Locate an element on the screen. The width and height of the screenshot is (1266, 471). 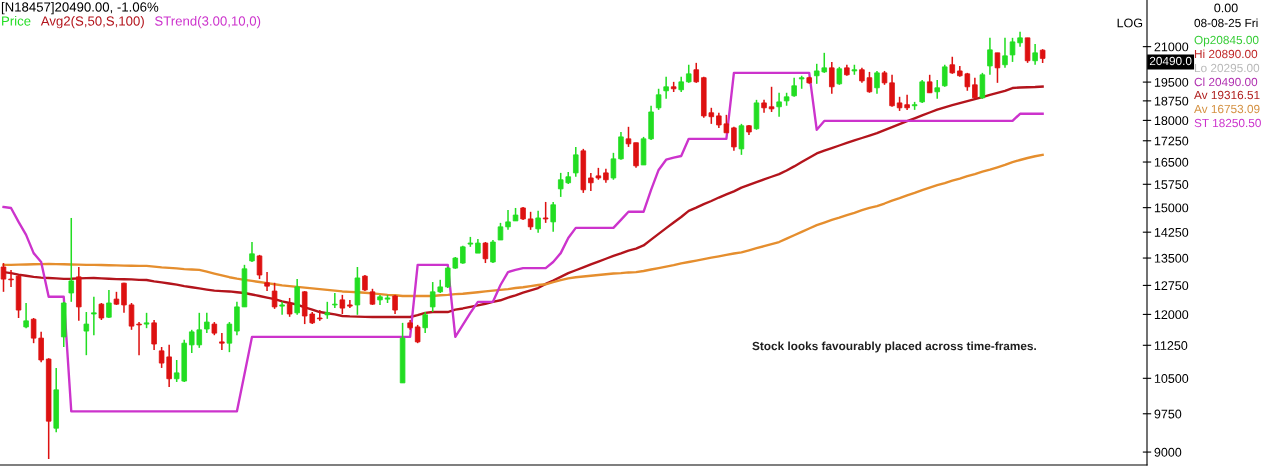
text: Cl 20490.00 is located at coordinates (1226, 82).